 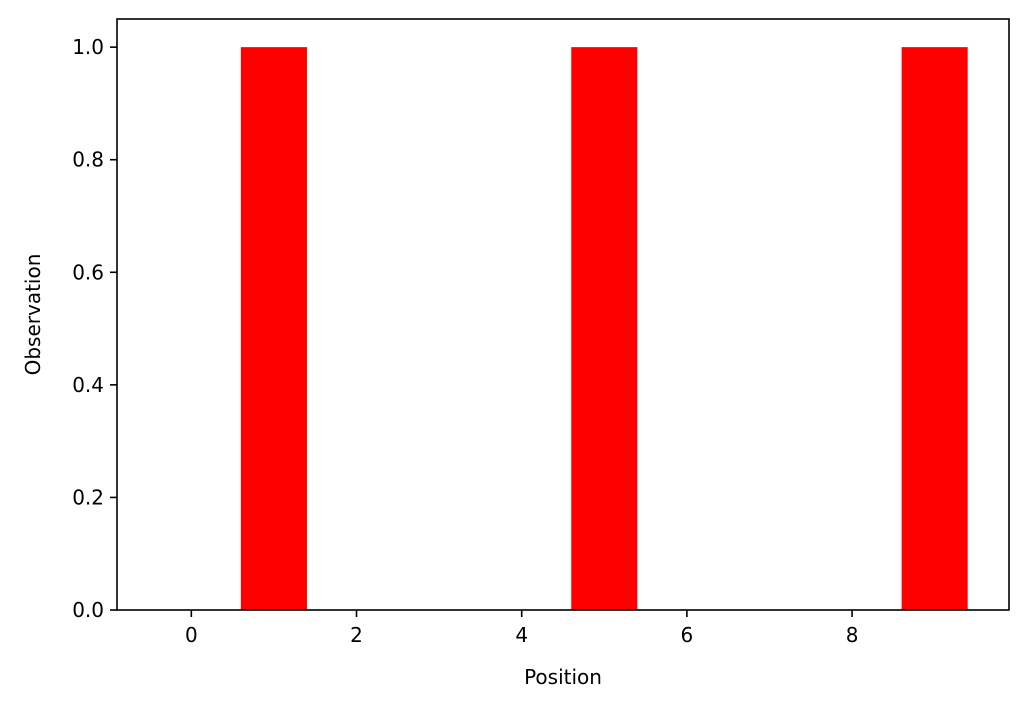 What do you see at coordinates (33, 315) in the screenshot?
I see `y-axis-label: Observation` at bounding box center [33, 315].